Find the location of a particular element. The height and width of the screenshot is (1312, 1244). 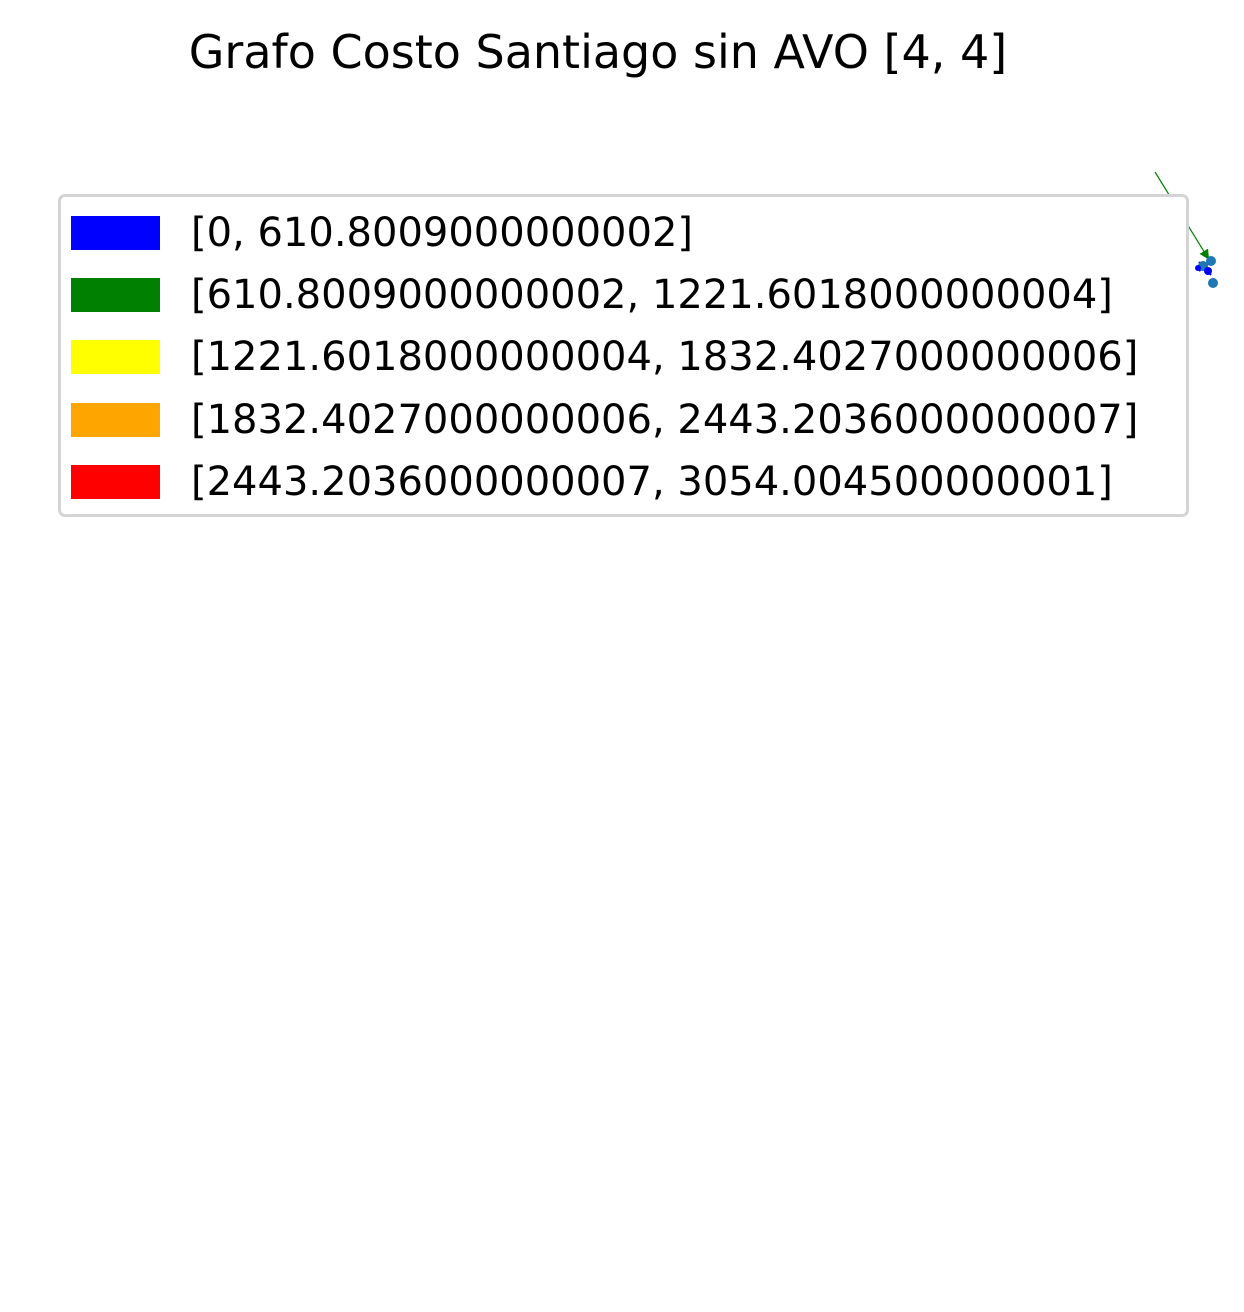

legend-label: [0, 610.8009000000002] is located at coordinates (442, 233).